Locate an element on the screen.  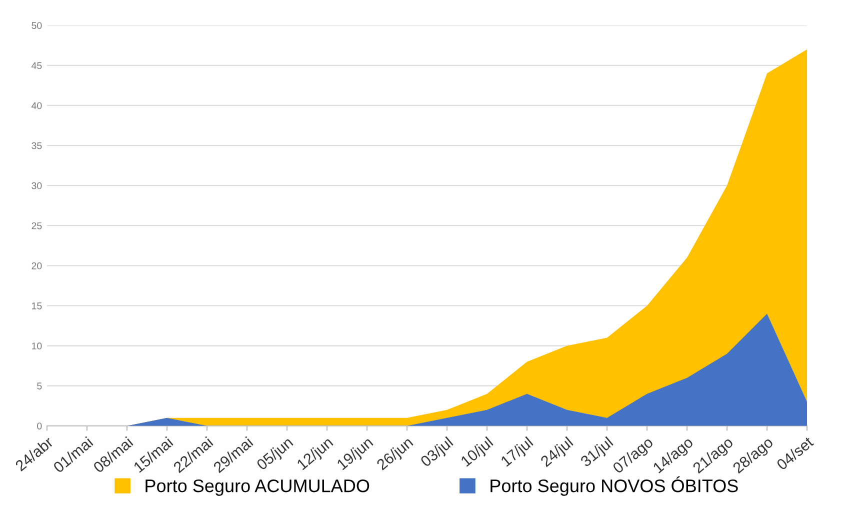
y-tick-label: 5 is located at coordinates (39, 386).